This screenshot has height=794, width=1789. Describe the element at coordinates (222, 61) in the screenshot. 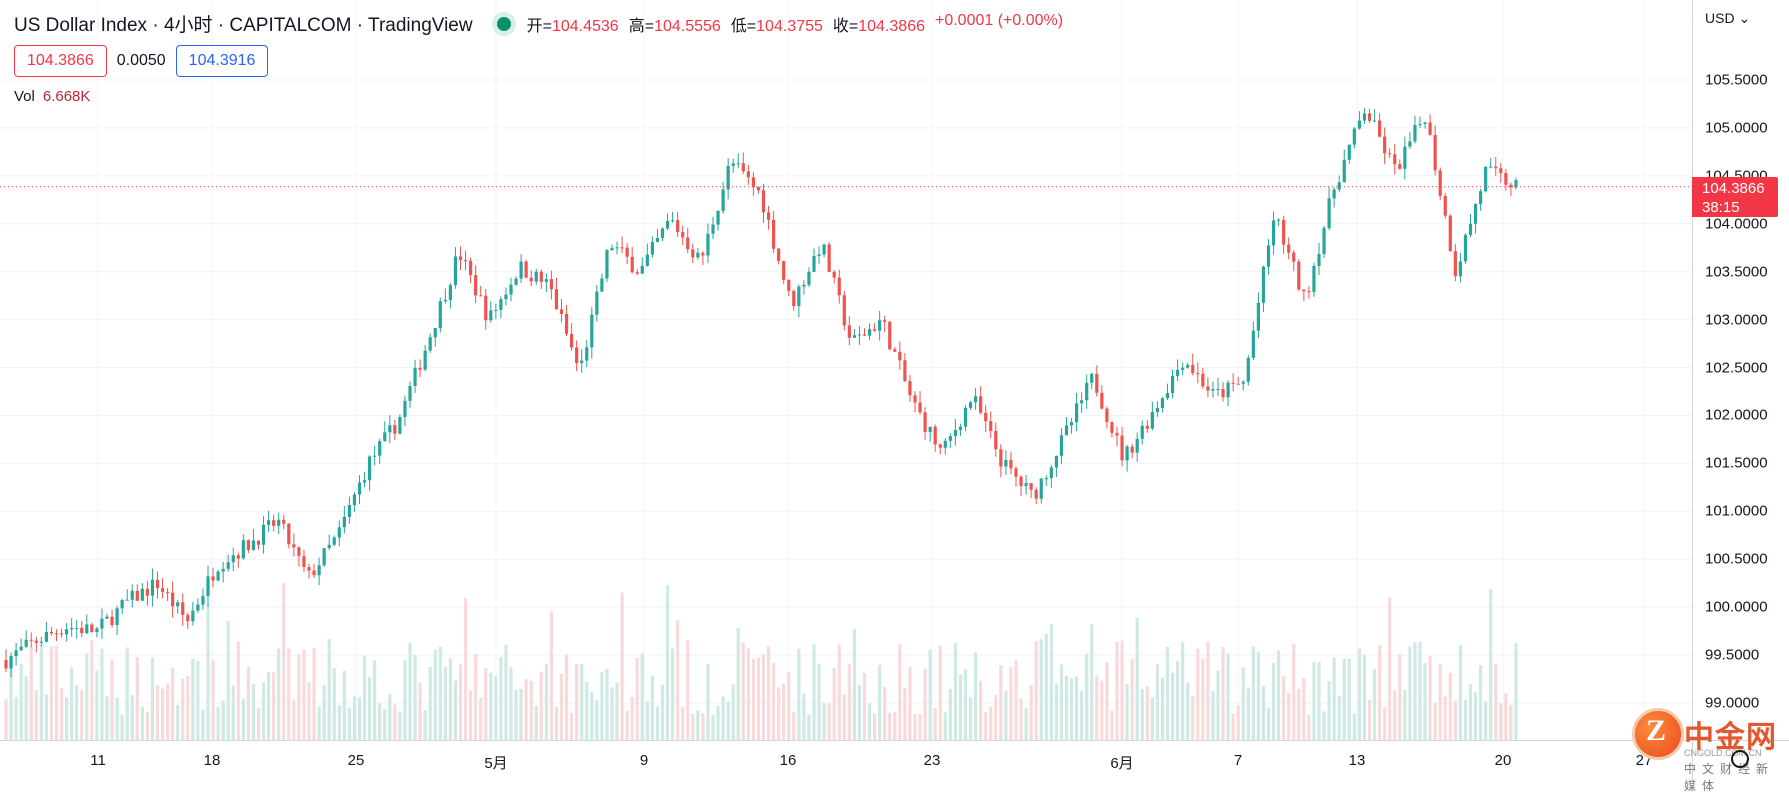

I see `buy-price-button: 104.3916` at that location.